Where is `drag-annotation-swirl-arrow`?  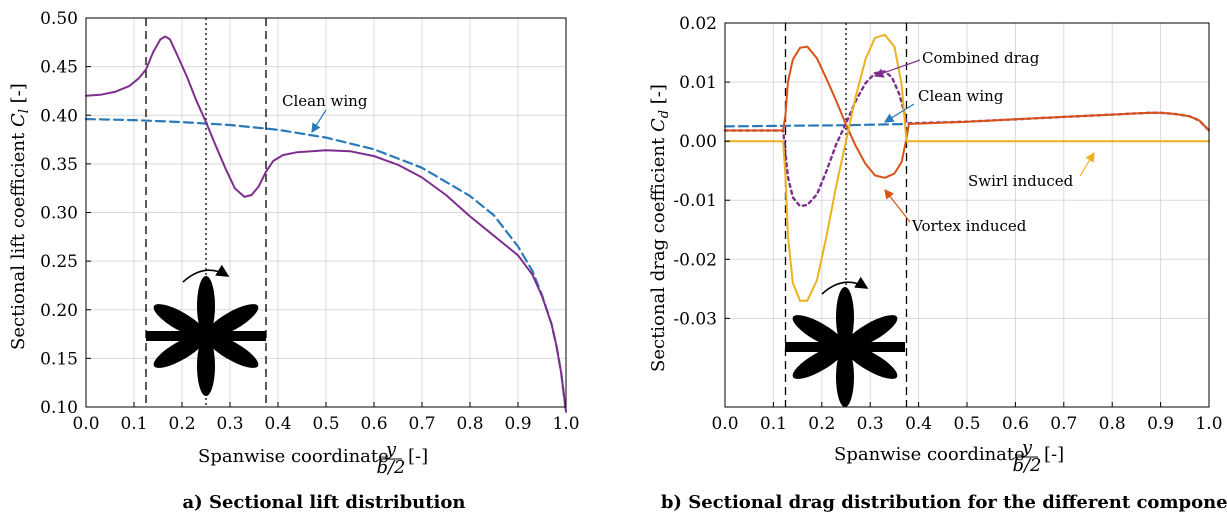 drag-annotation-swirl-arrow is located at coordinates (1087, 164).